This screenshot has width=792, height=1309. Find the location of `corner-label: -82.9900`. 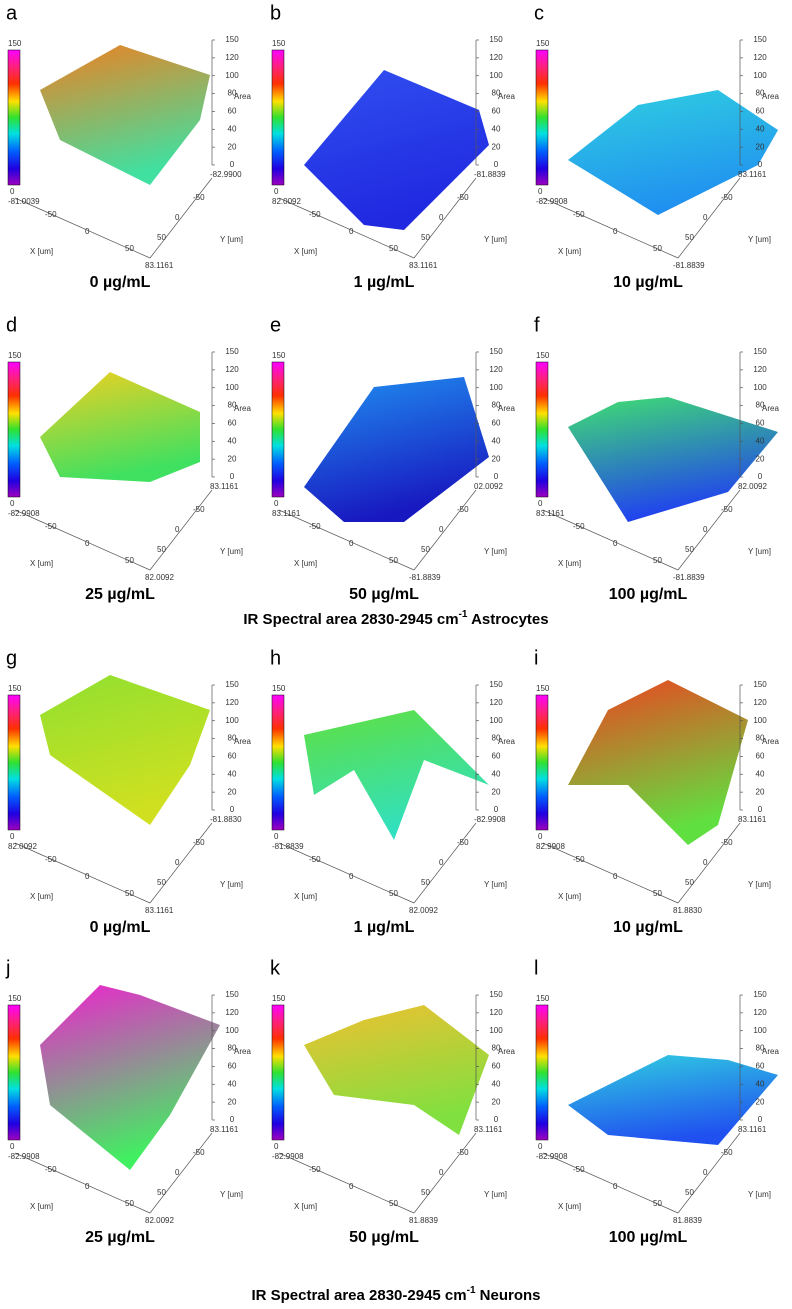

corner-label: -82.9900 is located at coordinates (226, 174).